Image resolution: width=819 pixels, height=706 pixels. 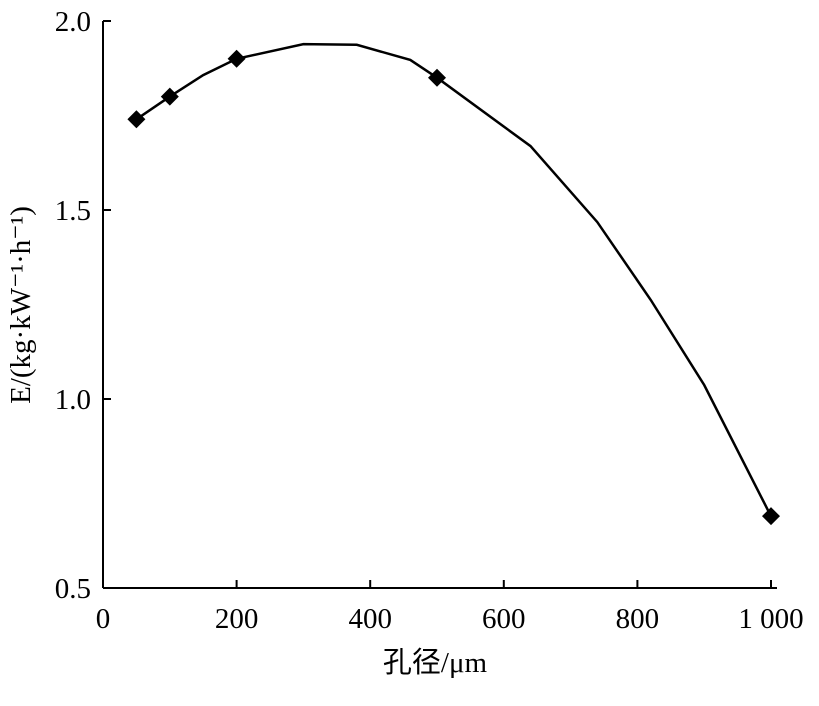 I want to click on x-tick-label: 200, so click(x=237, y=619).